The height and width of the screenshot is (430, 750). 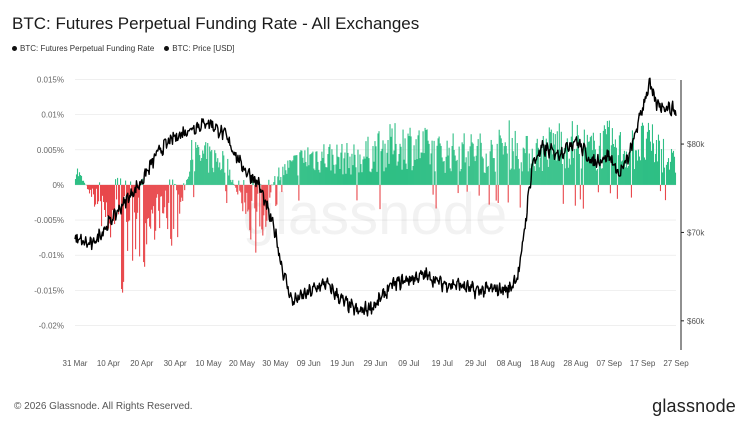 I want to click on legend-item-funding-rate: BTC: Futures Perpetual Funding Rate, so click(x=83, y=48).